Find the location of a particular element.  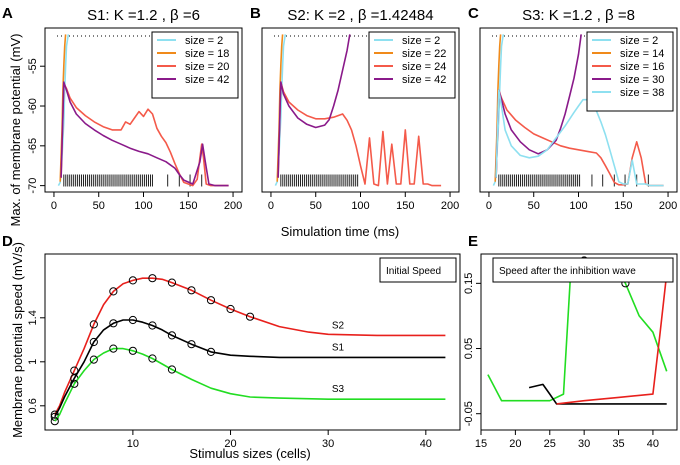

panel-letter: C is located at coordinates (473, 13).